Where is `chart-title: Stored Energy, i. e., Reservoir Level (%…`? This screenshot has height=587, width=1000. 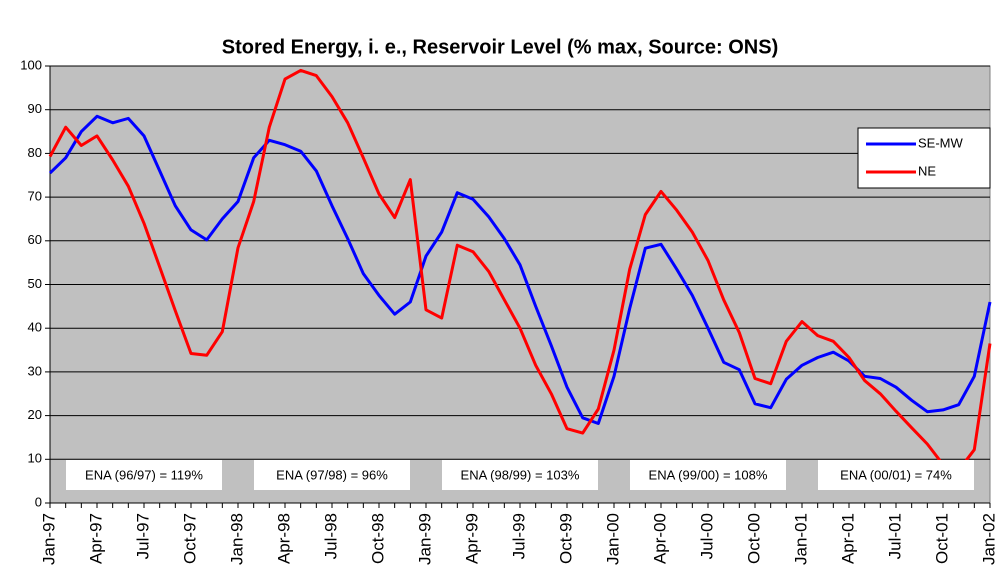 chart-title: Stored Energy, i. e., Reservoir Level (%… is located at coordinates (500, 47).